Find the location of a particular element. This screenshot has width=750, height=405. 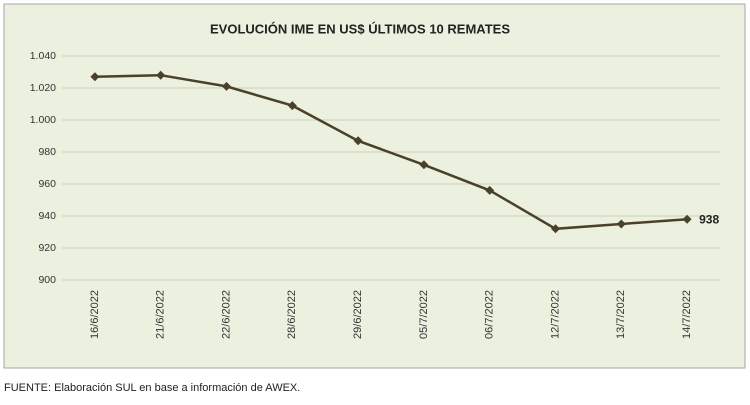

x-tick-label: 05/7/2022 is located at coordinates (424, 314).